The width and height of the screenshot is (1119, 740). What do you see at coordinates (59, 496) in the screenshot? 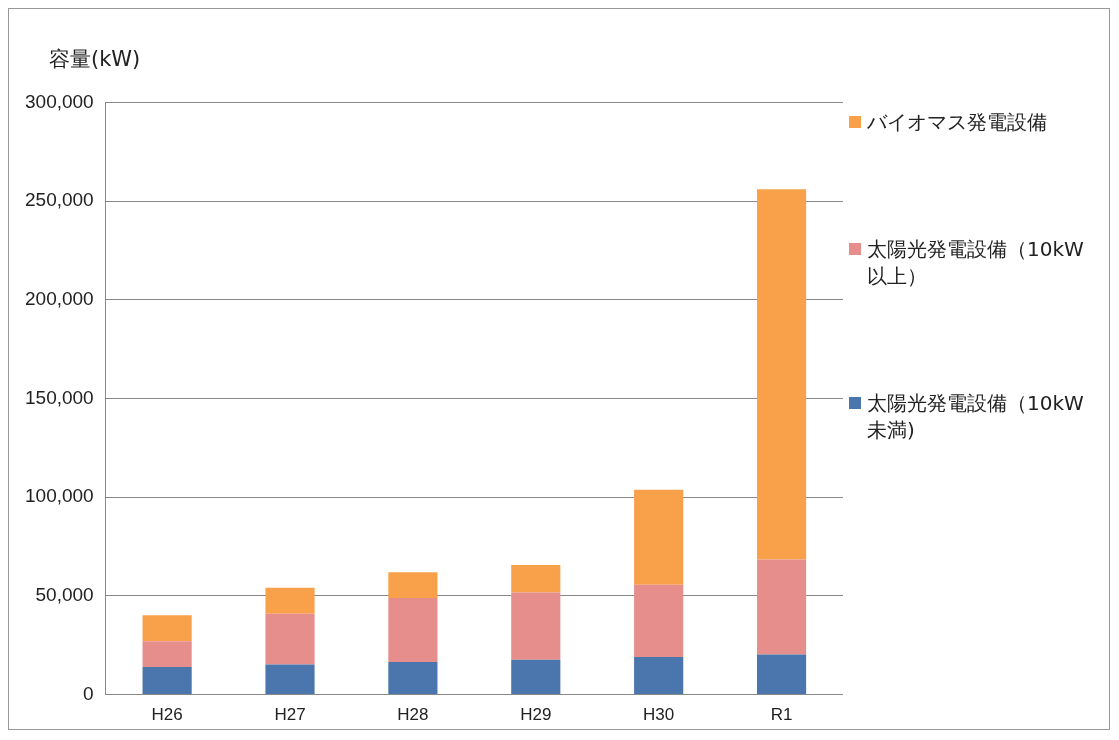
I see `y-tick-label: 100,000` at bounding box center [59, 496].